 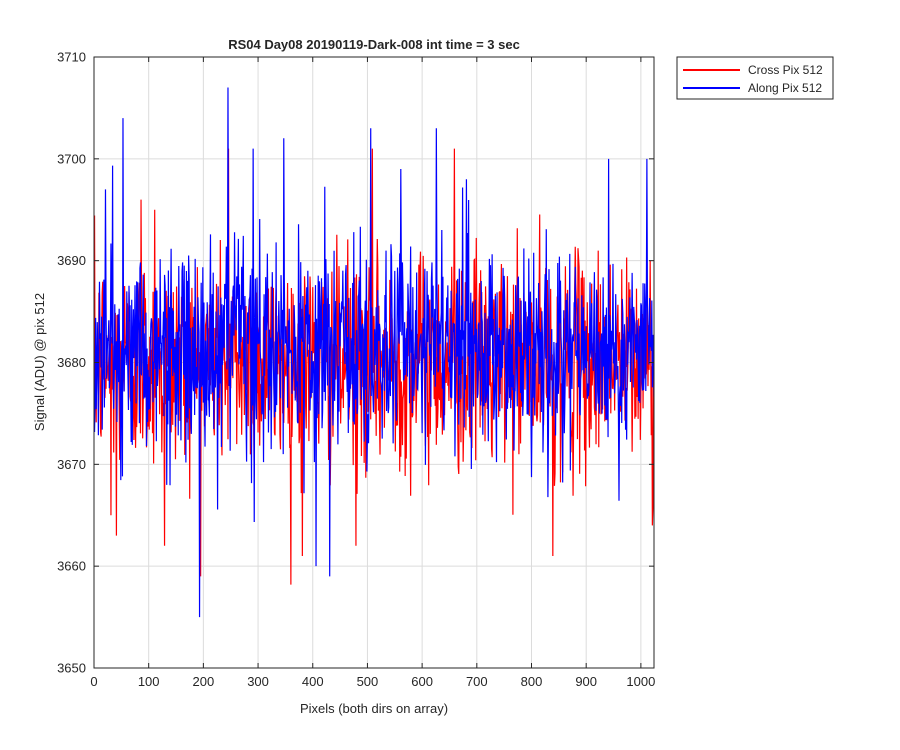 I want to click on x-tick-label: 700, so click(x=477, y=681).